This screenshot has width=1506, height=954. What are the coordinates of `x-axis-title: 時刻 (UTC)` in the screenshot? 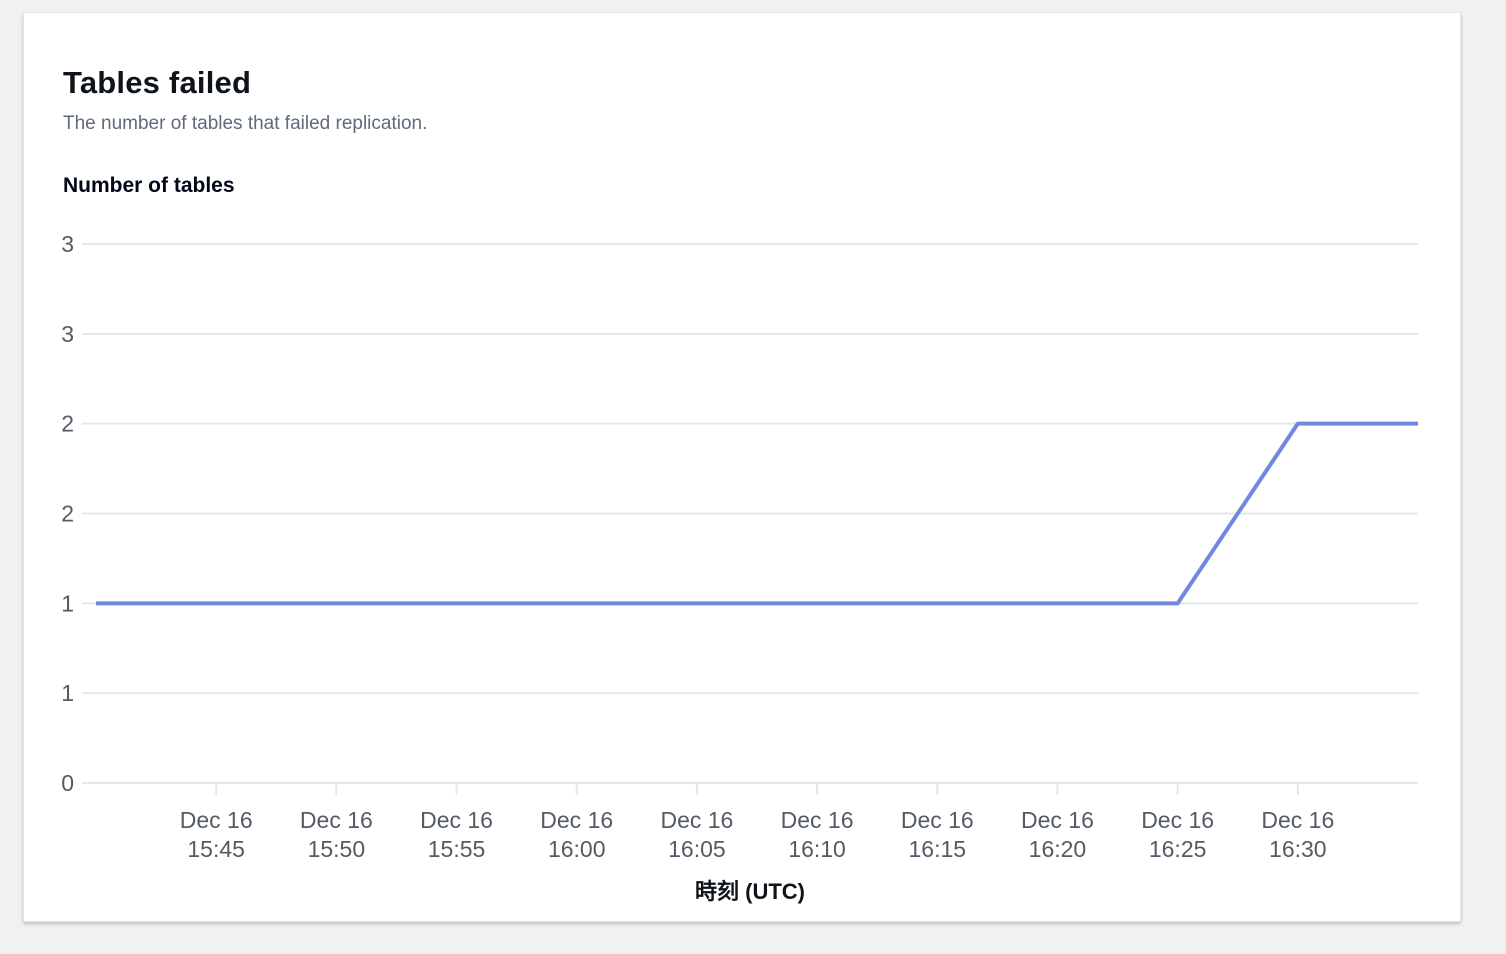 It's located at (750, 891).